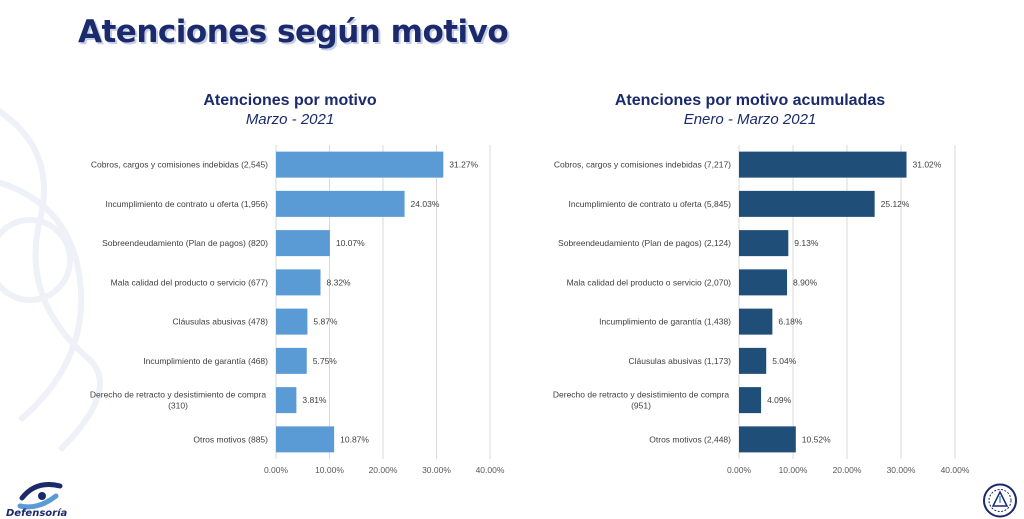 This screenshot has width=1024, height=519. Describe the element at coordinates (901, 470) in the screenshot. I see `chart-1-tick-label: 30.00%` at that location.